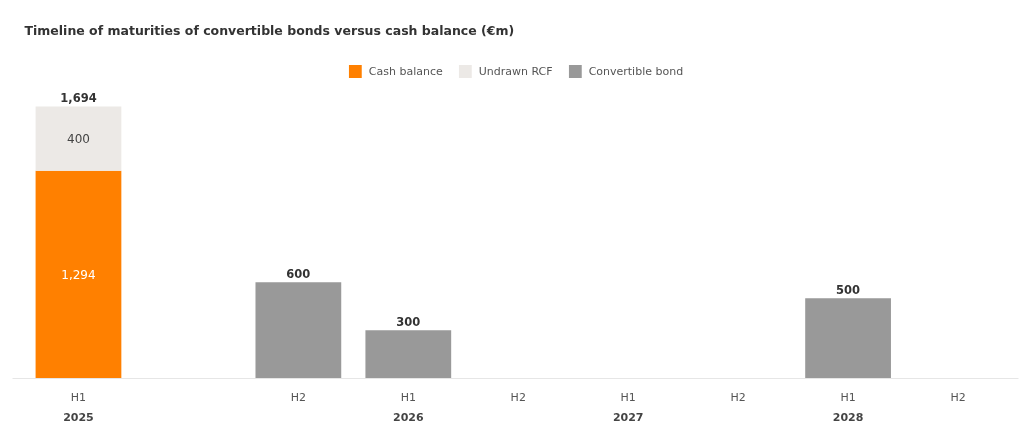  Describe the element at coordinates (269, 30) in the screenshot. I see `chart-title: Timeline of maturities of convertible bonds versus cash balance (€m)` at that location.